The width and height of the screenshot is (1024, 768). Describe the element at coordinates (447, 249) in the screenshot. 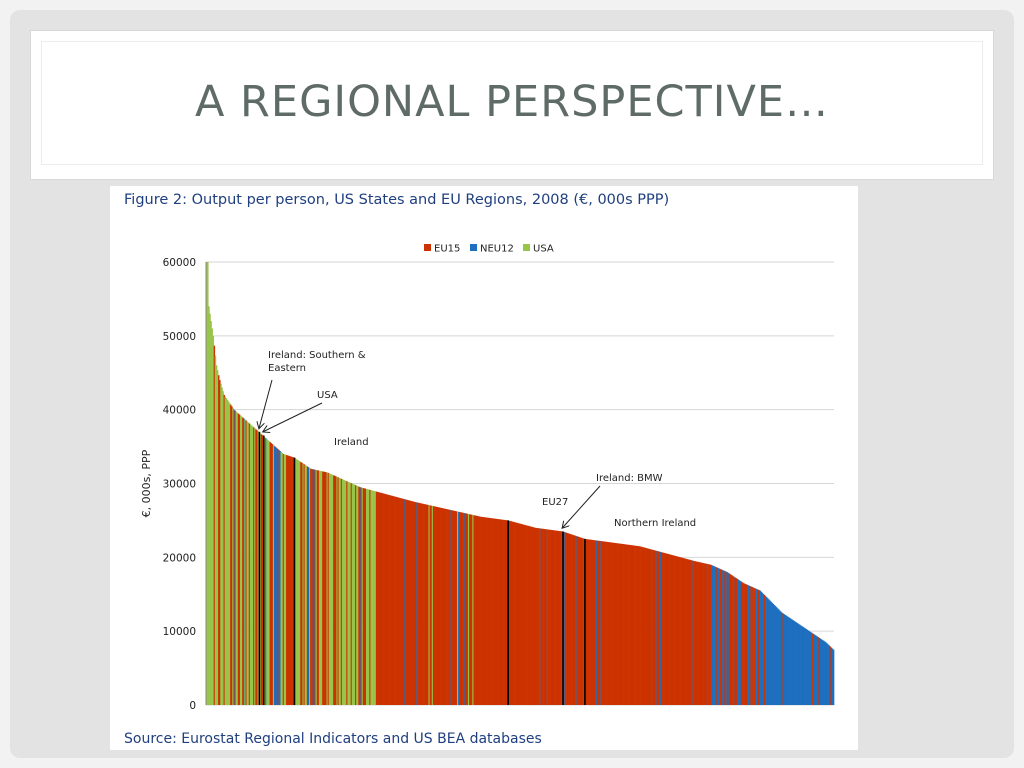

I see `legend-label-0: EU15` at that location.